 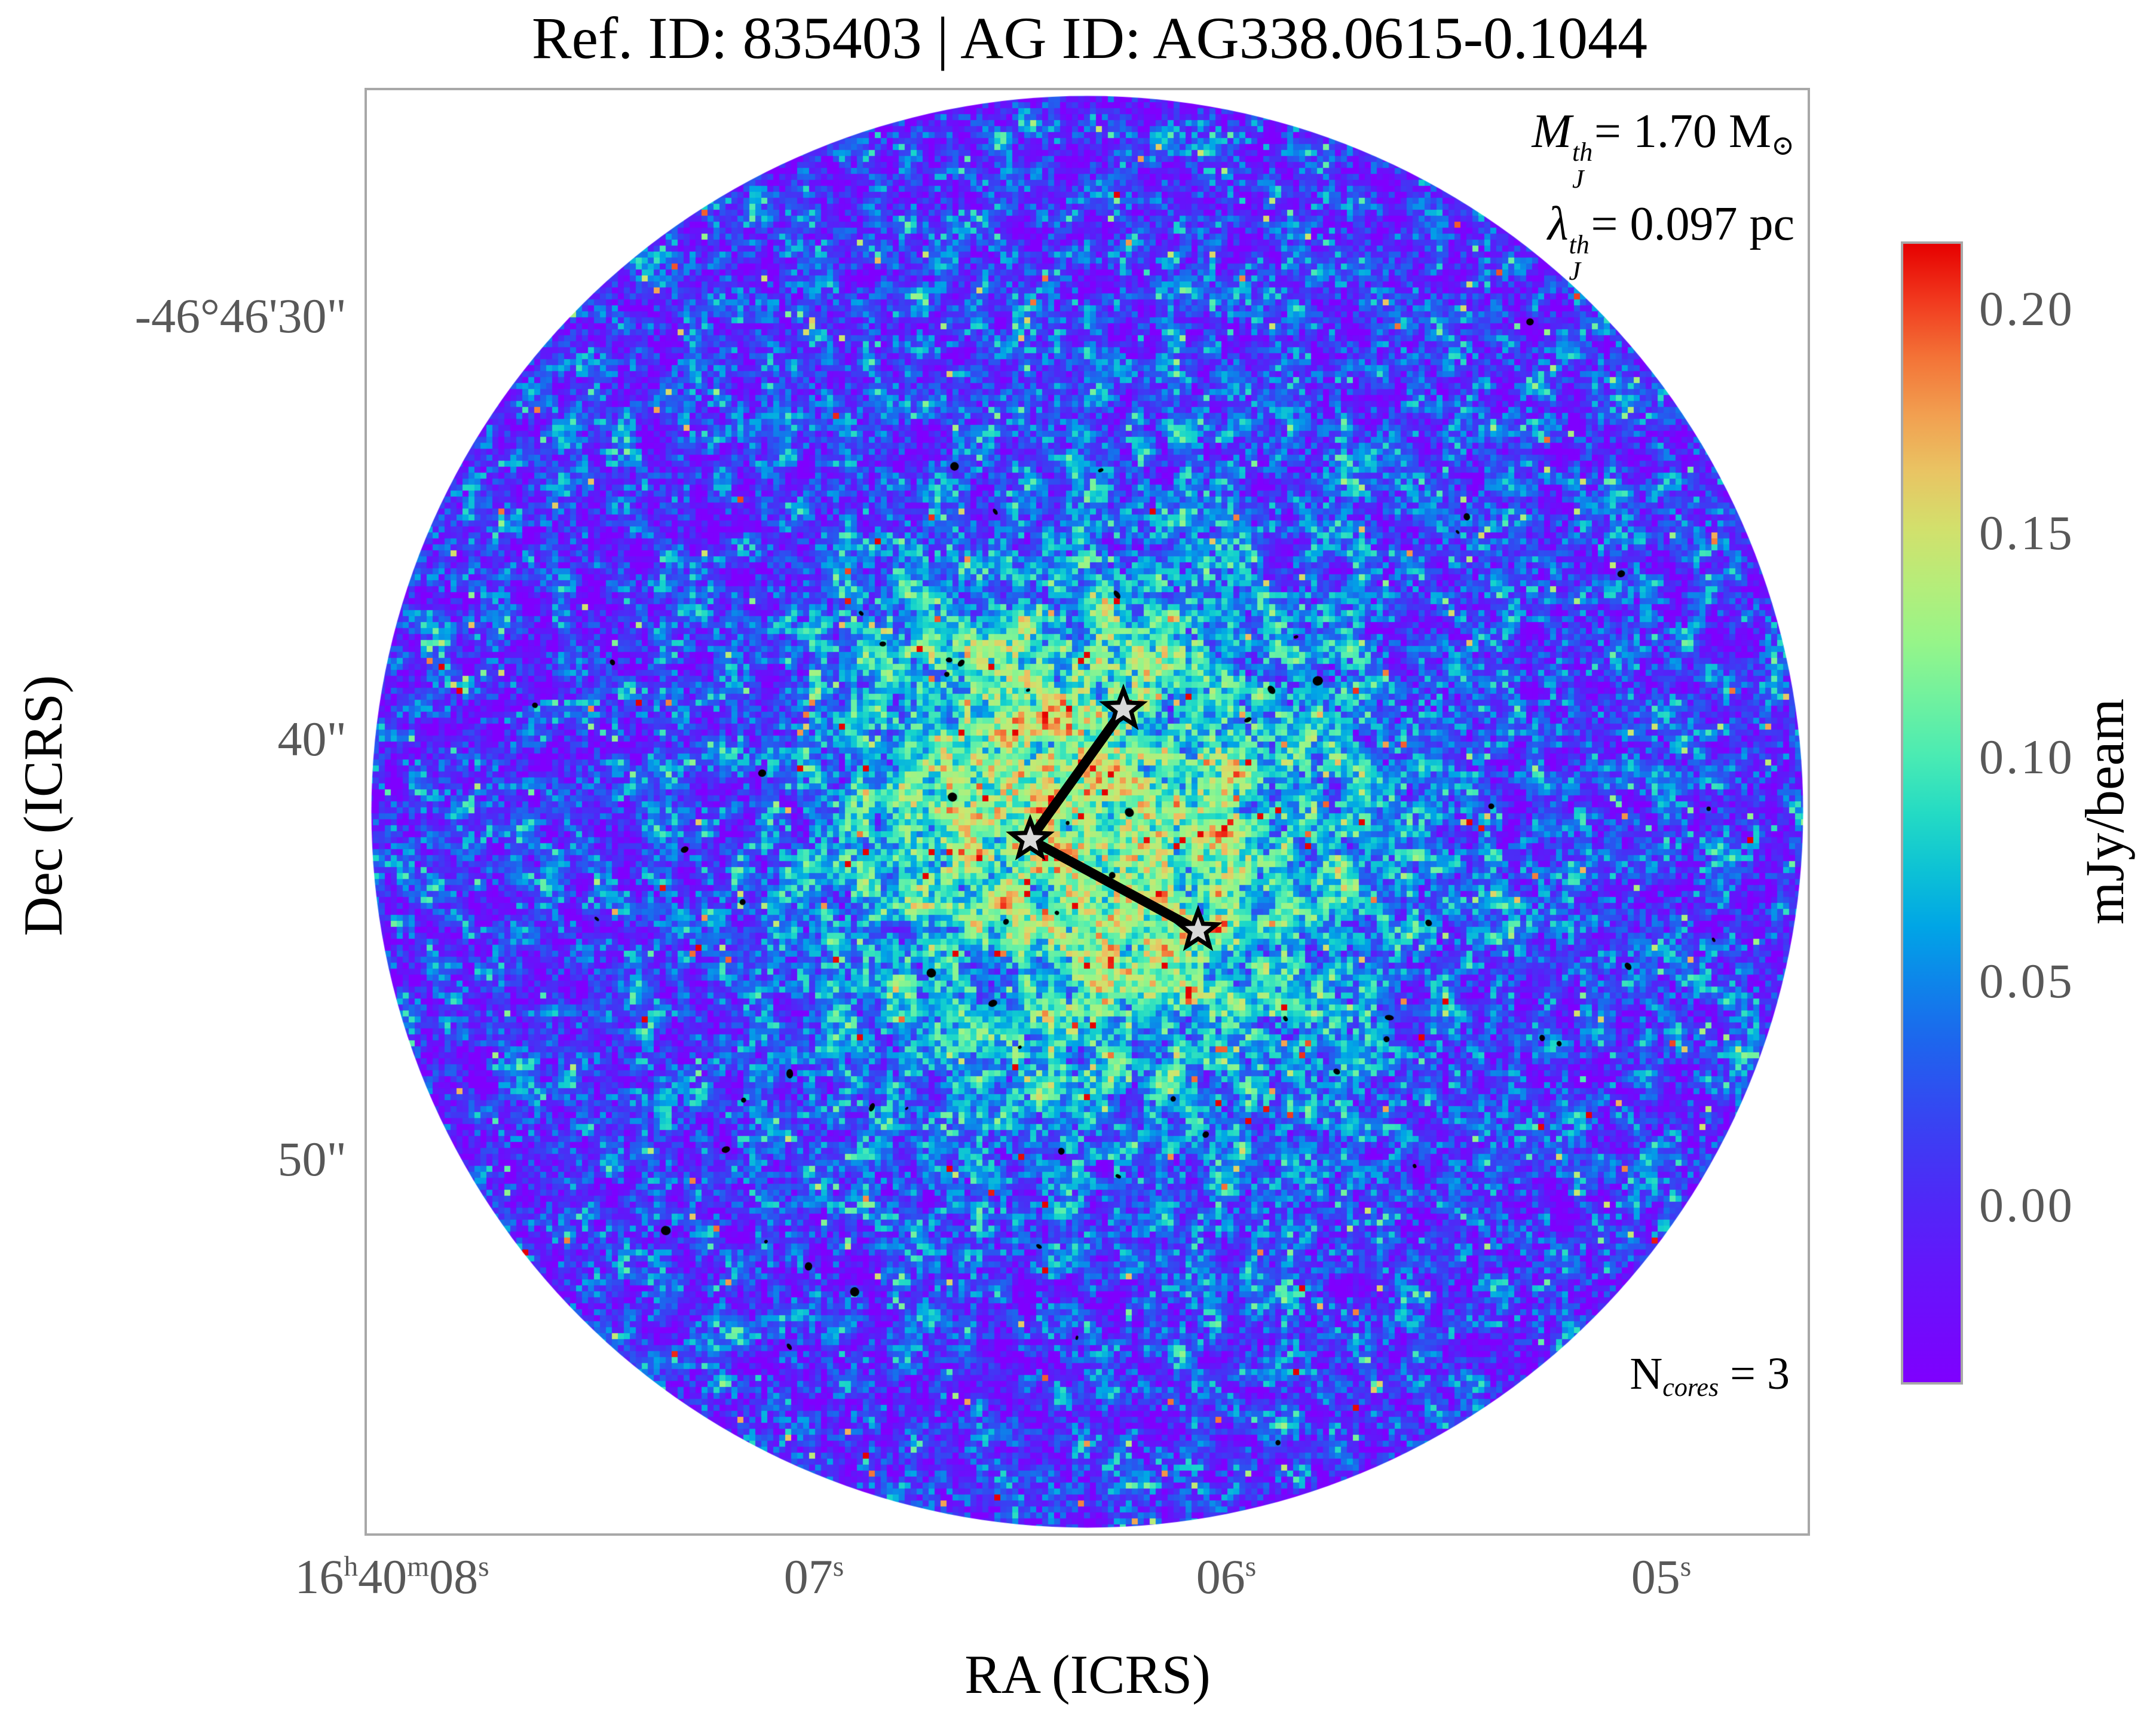 I want to click on y-tick-label: -46°46'30", so click(x=240, y=316).